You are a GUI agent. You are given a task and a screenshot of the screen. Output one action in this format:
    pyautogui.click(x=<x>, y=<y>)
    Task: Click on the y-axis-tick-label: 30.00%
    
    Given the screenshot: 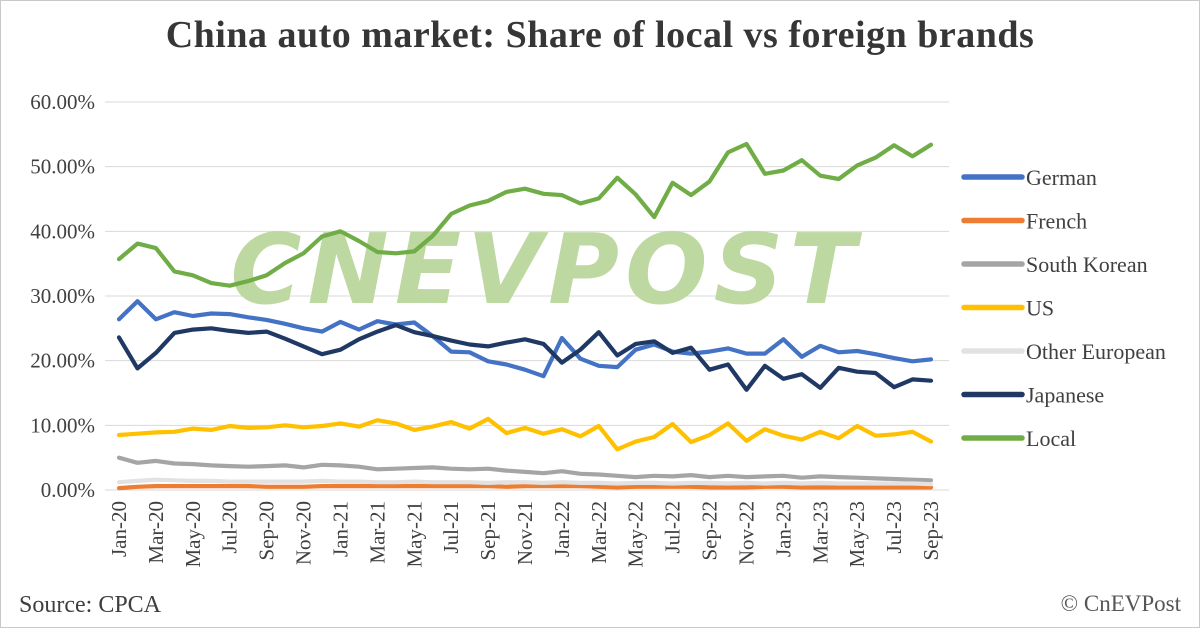 What is the action you would take?
    pyautogui.click(x=62, y=296)
    